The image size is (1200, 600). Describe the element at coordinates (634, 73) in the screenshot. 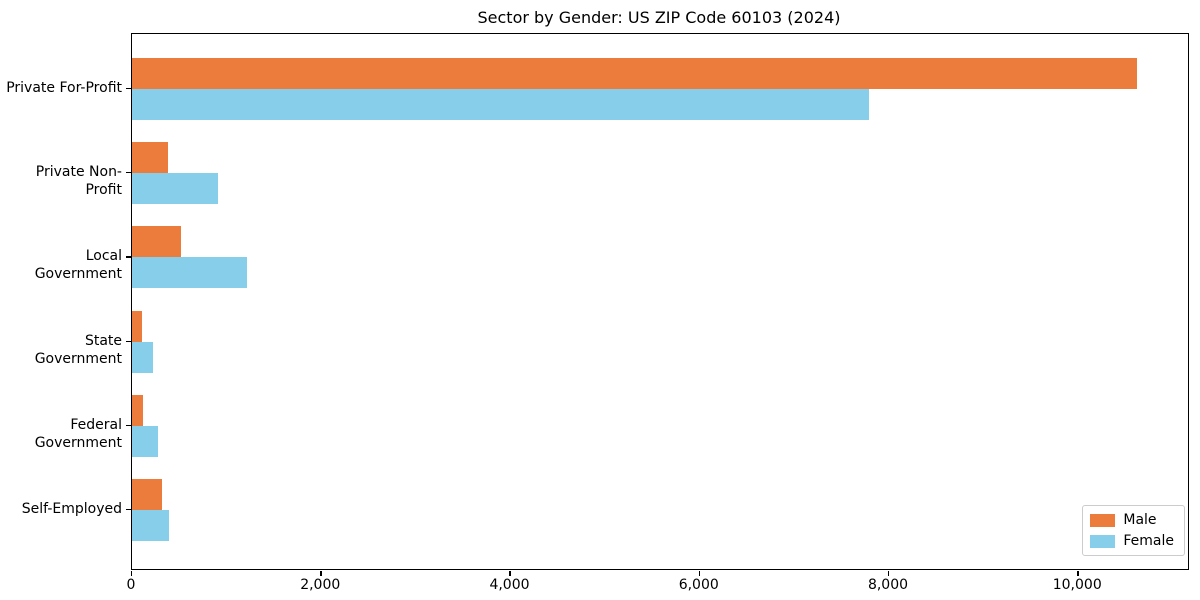

I see `bar-male-private-for-profit` at that location.